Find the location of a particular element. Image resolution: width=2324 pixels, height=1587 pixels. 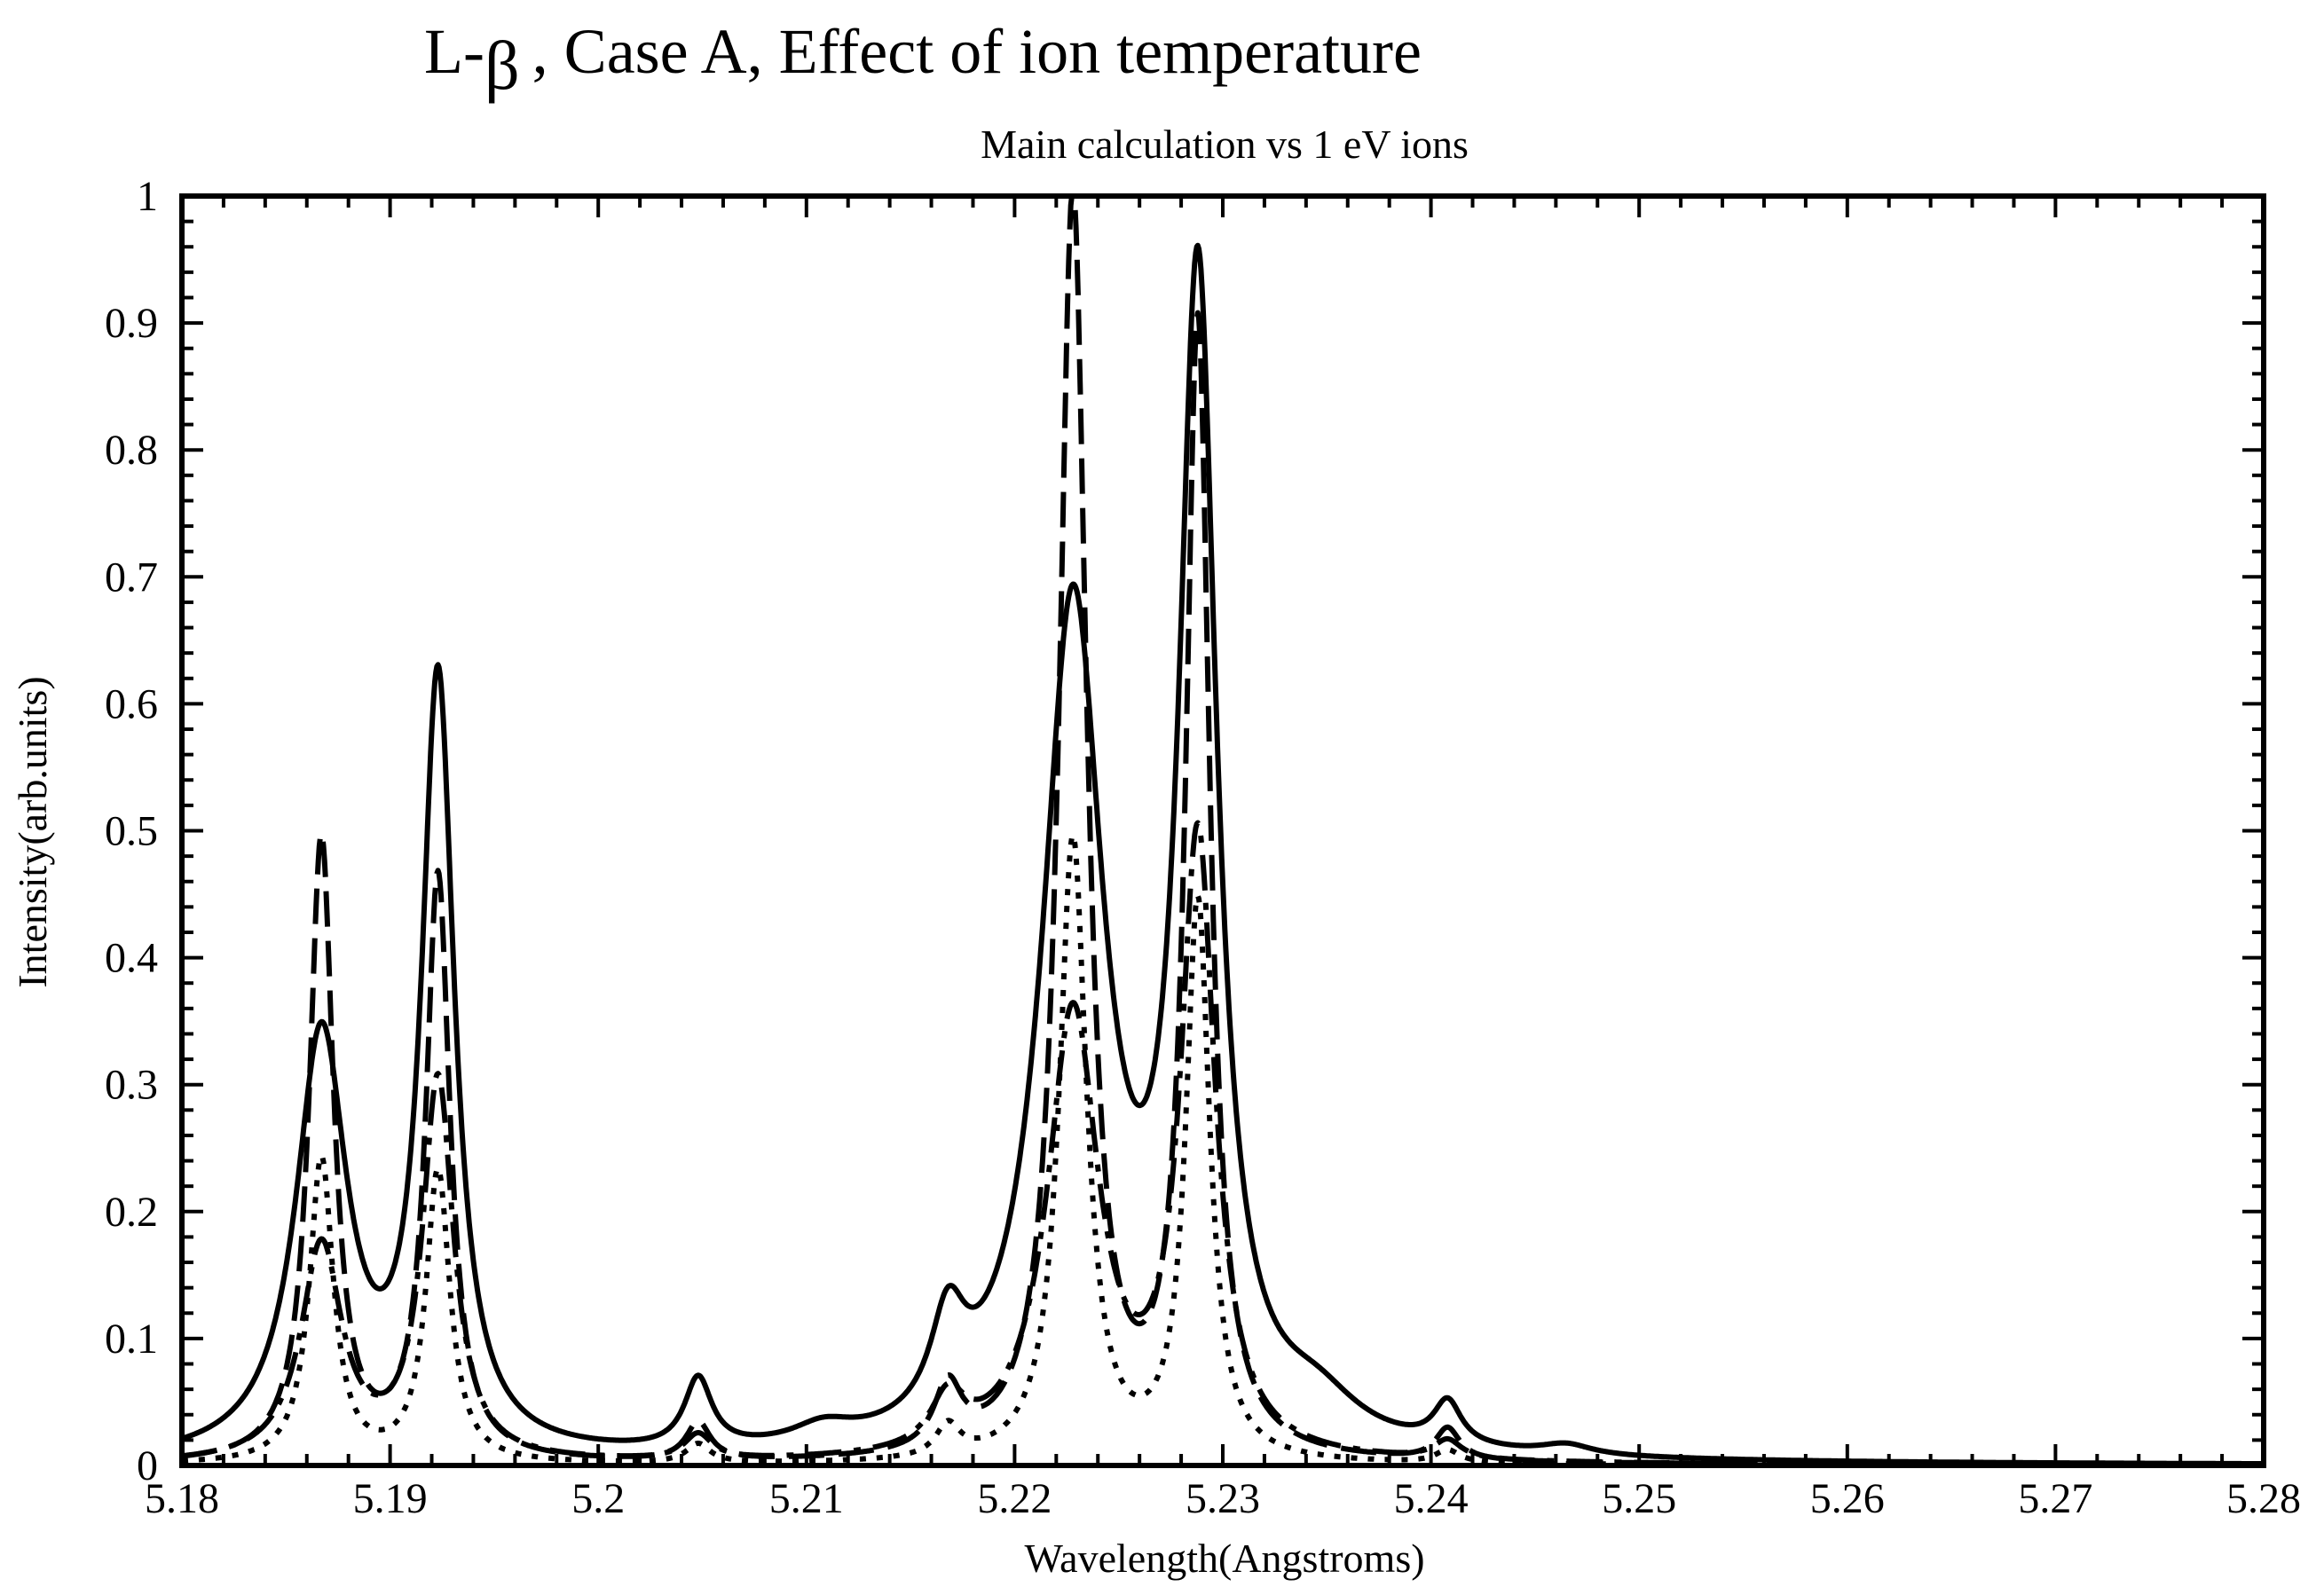

x-tick-label: 5.28 is located at coordinates (2263, 1498).